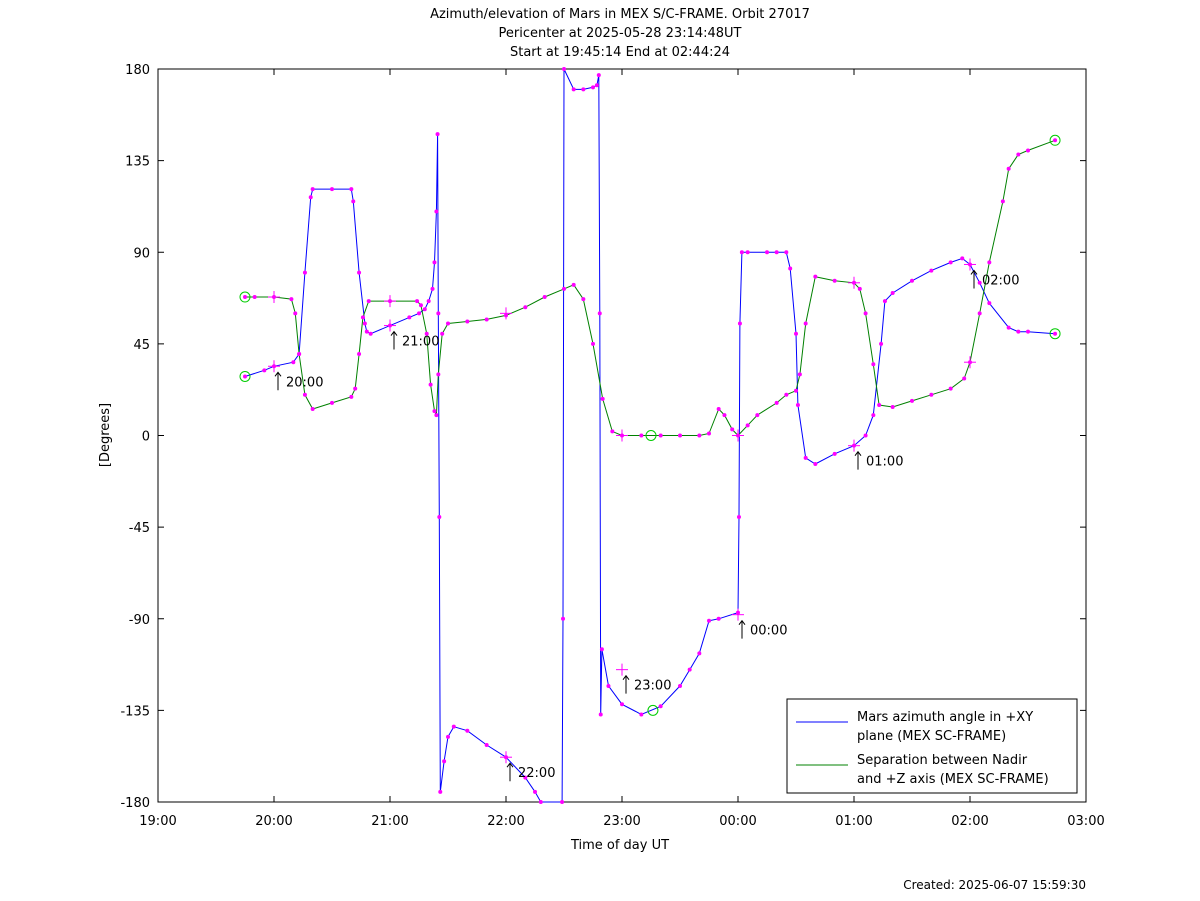  I want to click on y-tick-label: 90, so click(141, 253).